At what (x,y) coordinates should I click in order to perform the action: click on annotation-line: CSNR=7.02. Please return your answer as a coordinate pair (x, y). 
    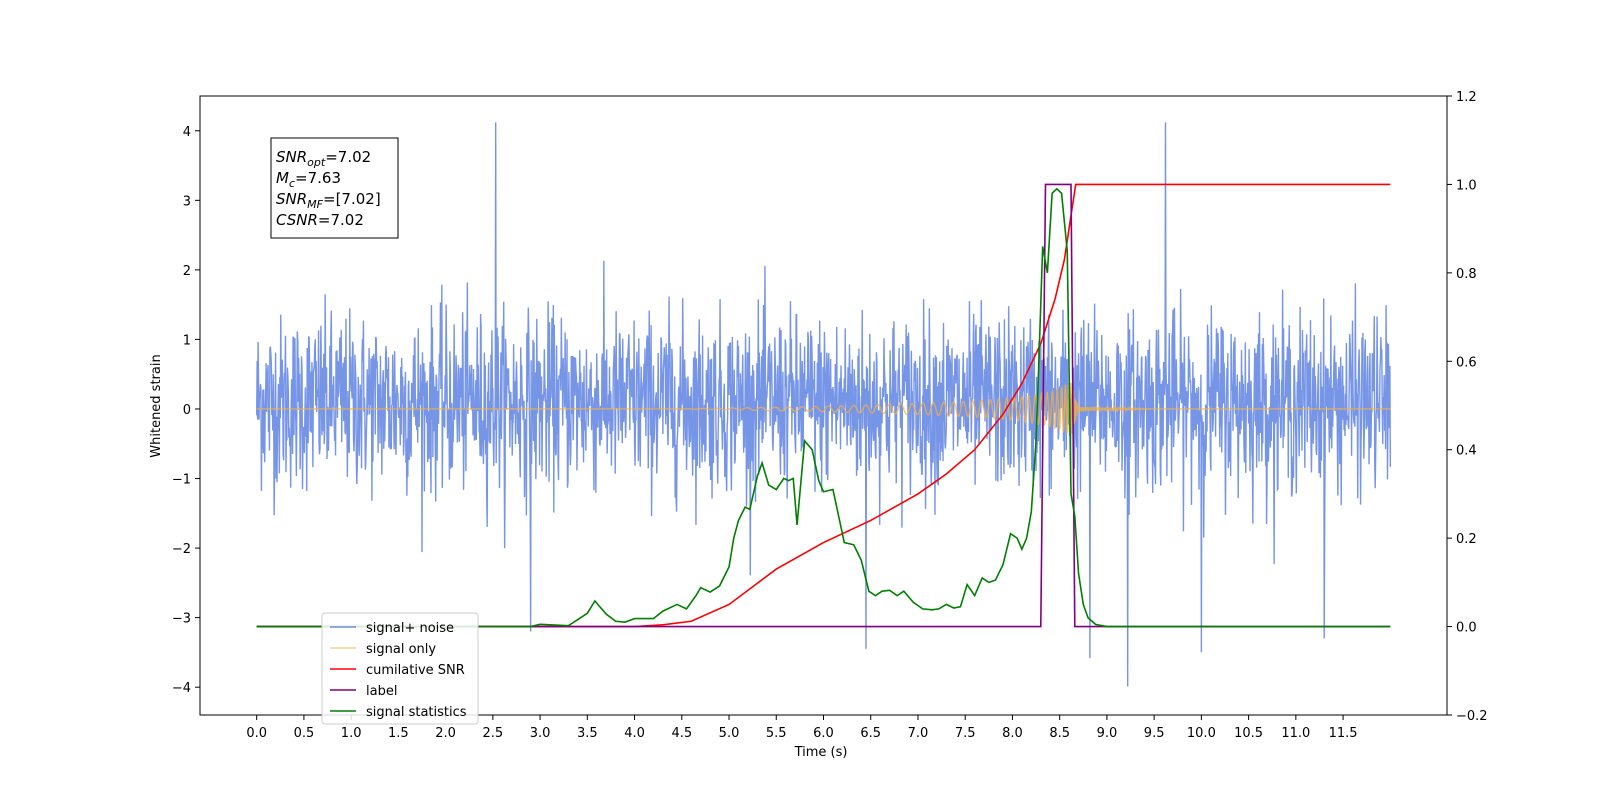
    Looking at the image, I should click on (320, 220).